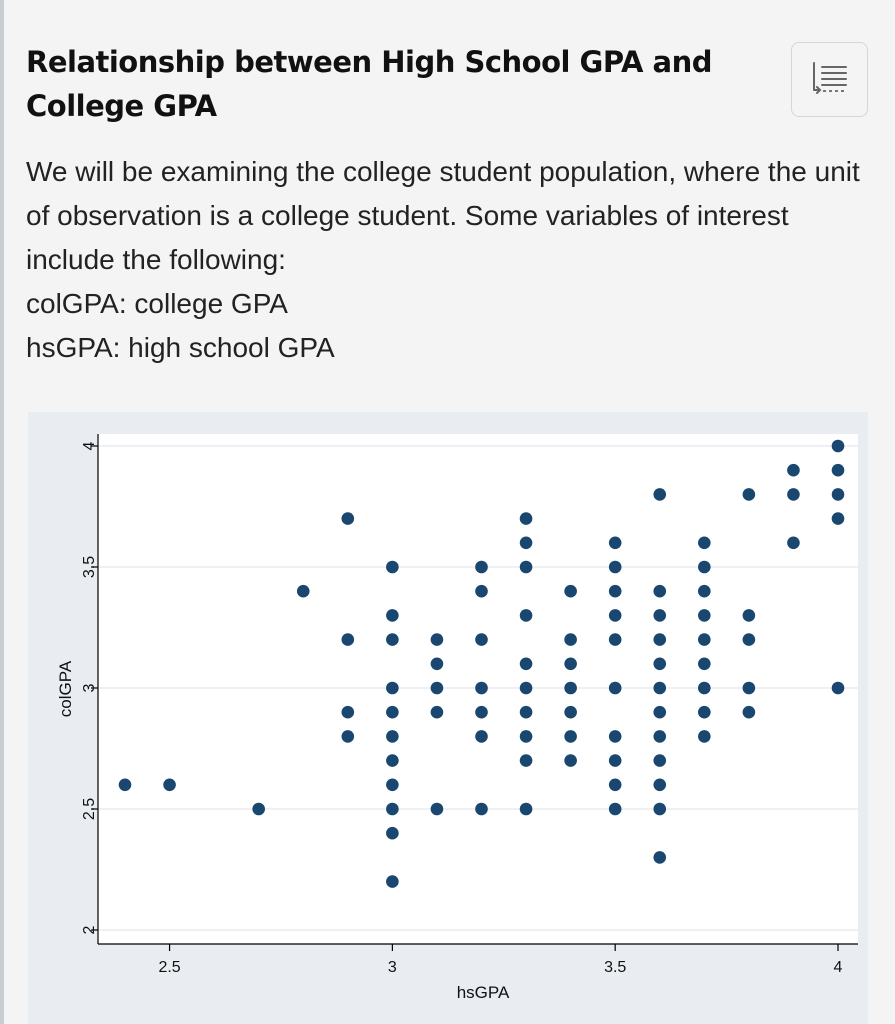 The width and height of the screenshot is (895, 1024). Describe the element at coordinates (829, 79) in the screenshot. I see `table-of-contents-button` at that location.